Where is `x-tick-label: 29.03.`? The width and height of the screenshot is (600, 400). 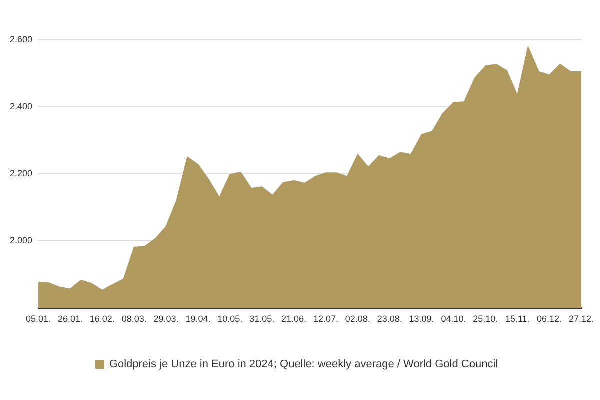
x-tick-label: 29.03. is located at coordinates (166, 319).